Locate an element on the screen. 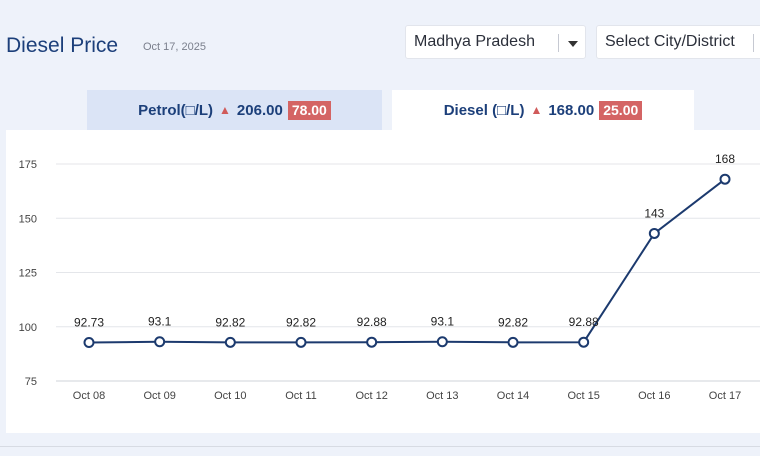 This screenshot has width=760, height=456. price-change-badge: 25.00 is located at coordinates (621, 110).